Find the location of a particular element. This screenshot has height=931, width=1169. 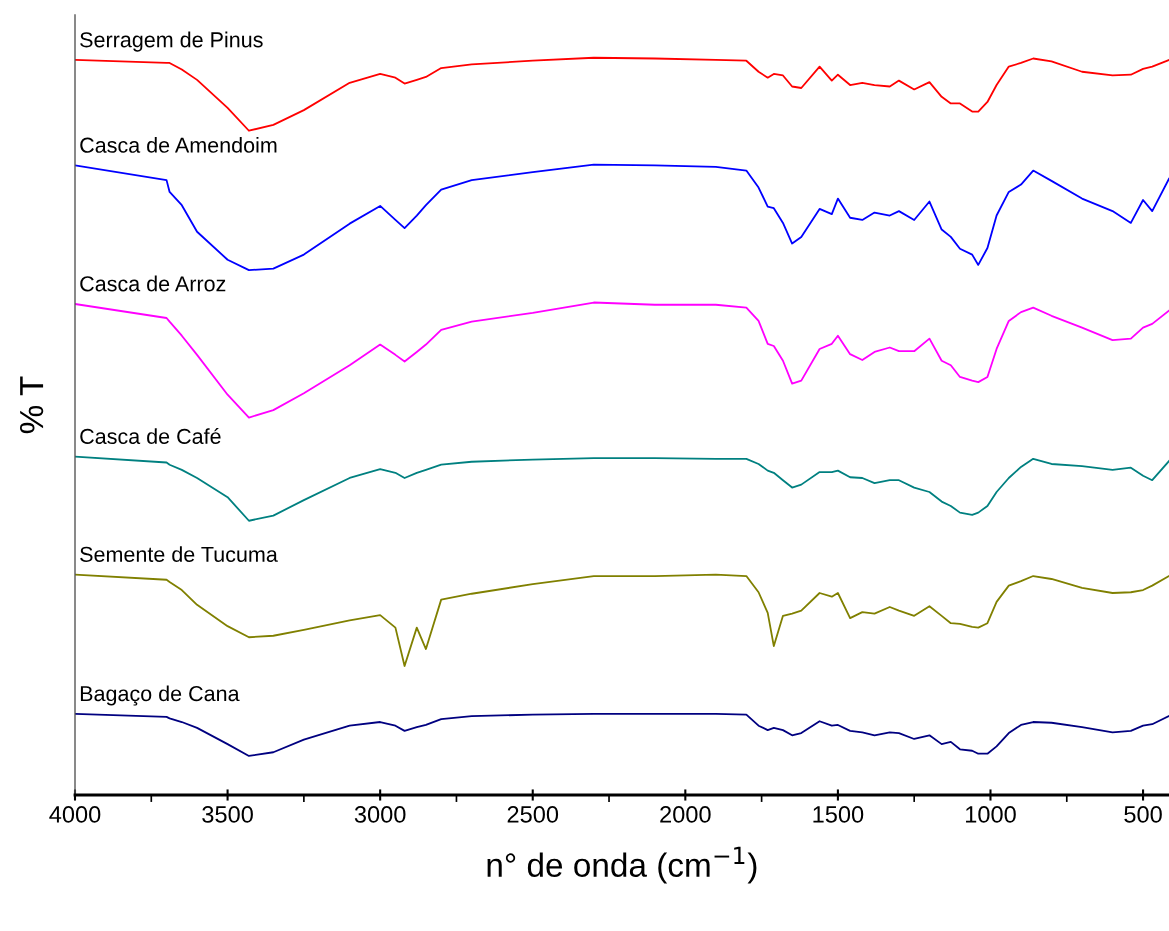

x-tick-label: 3500 is located at coordinates (227, 814).